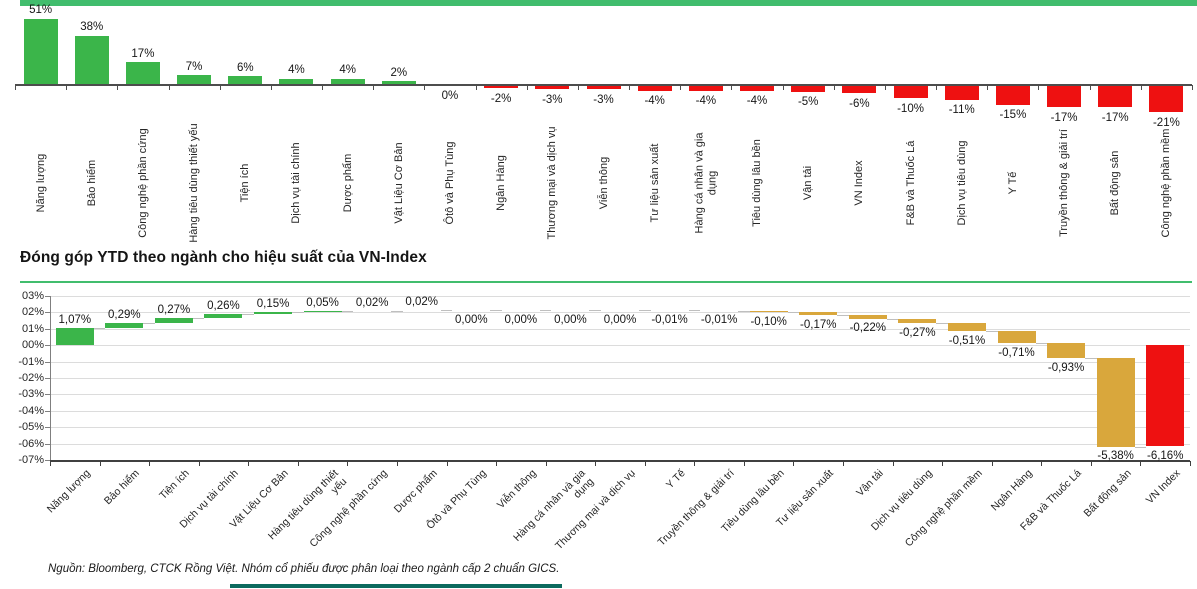 This screenshot has height=589, width=1197. I want to click on category-label: Năng lượng, so click(40, 183).